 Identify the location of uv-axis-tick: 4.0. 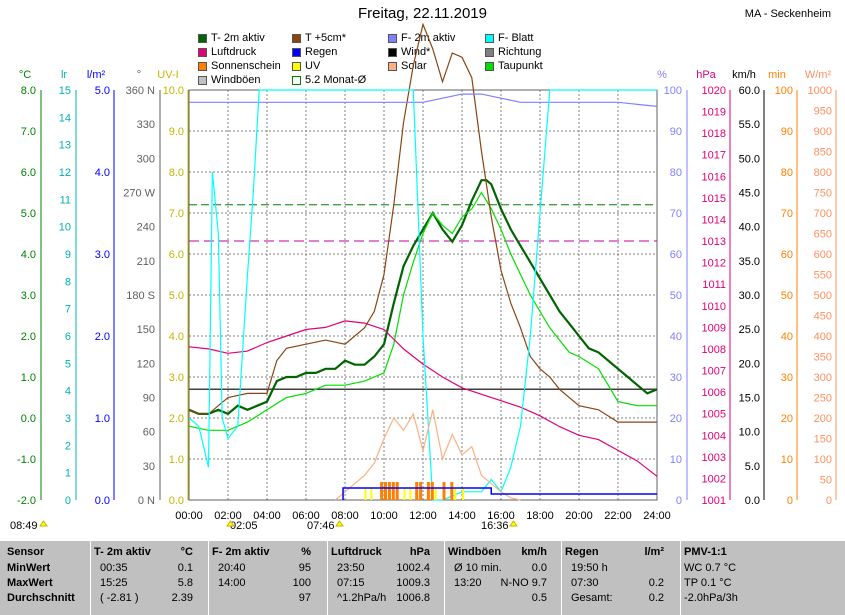
(176, 337).